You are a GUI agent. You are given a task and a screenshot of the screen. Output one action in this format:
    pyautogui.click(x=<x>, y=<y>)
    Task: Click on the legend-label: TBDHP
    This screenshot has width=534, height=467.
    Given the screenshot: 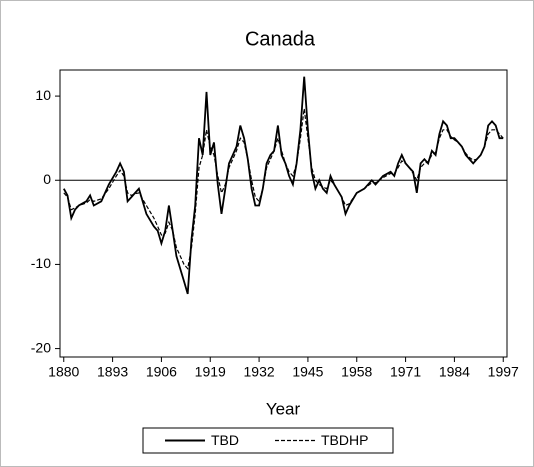 What is the action you would take?
    pyautogui.click(x=344, y=440)
    